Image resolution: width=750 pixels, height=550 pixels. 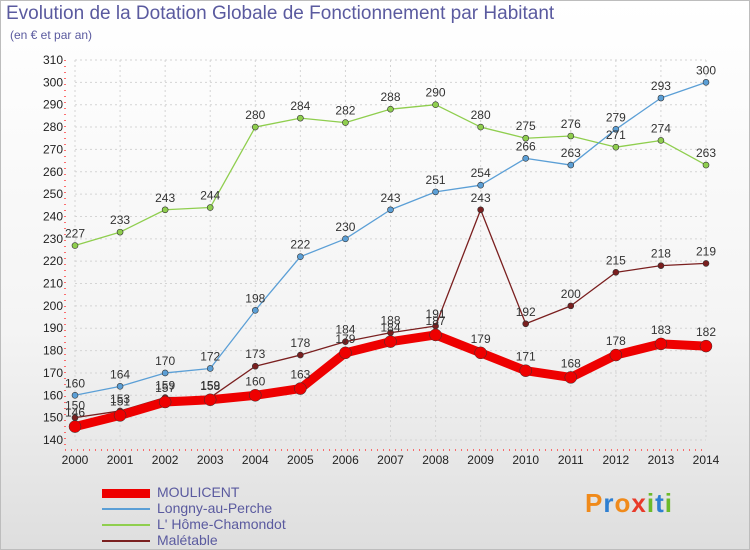 I want to click on legend-label: Longny-au-Perche, so click(x=215, y=508).